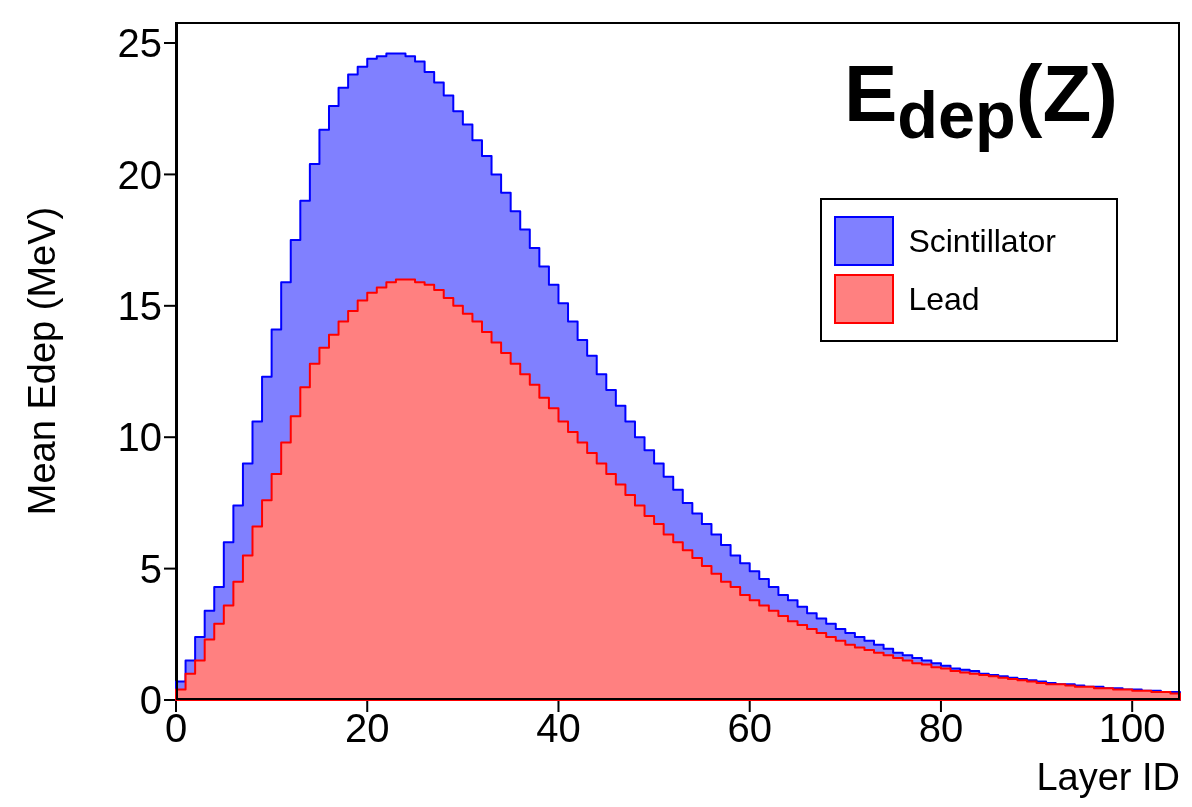  I want to click on y-tick-label: 0, so click(150, 700).